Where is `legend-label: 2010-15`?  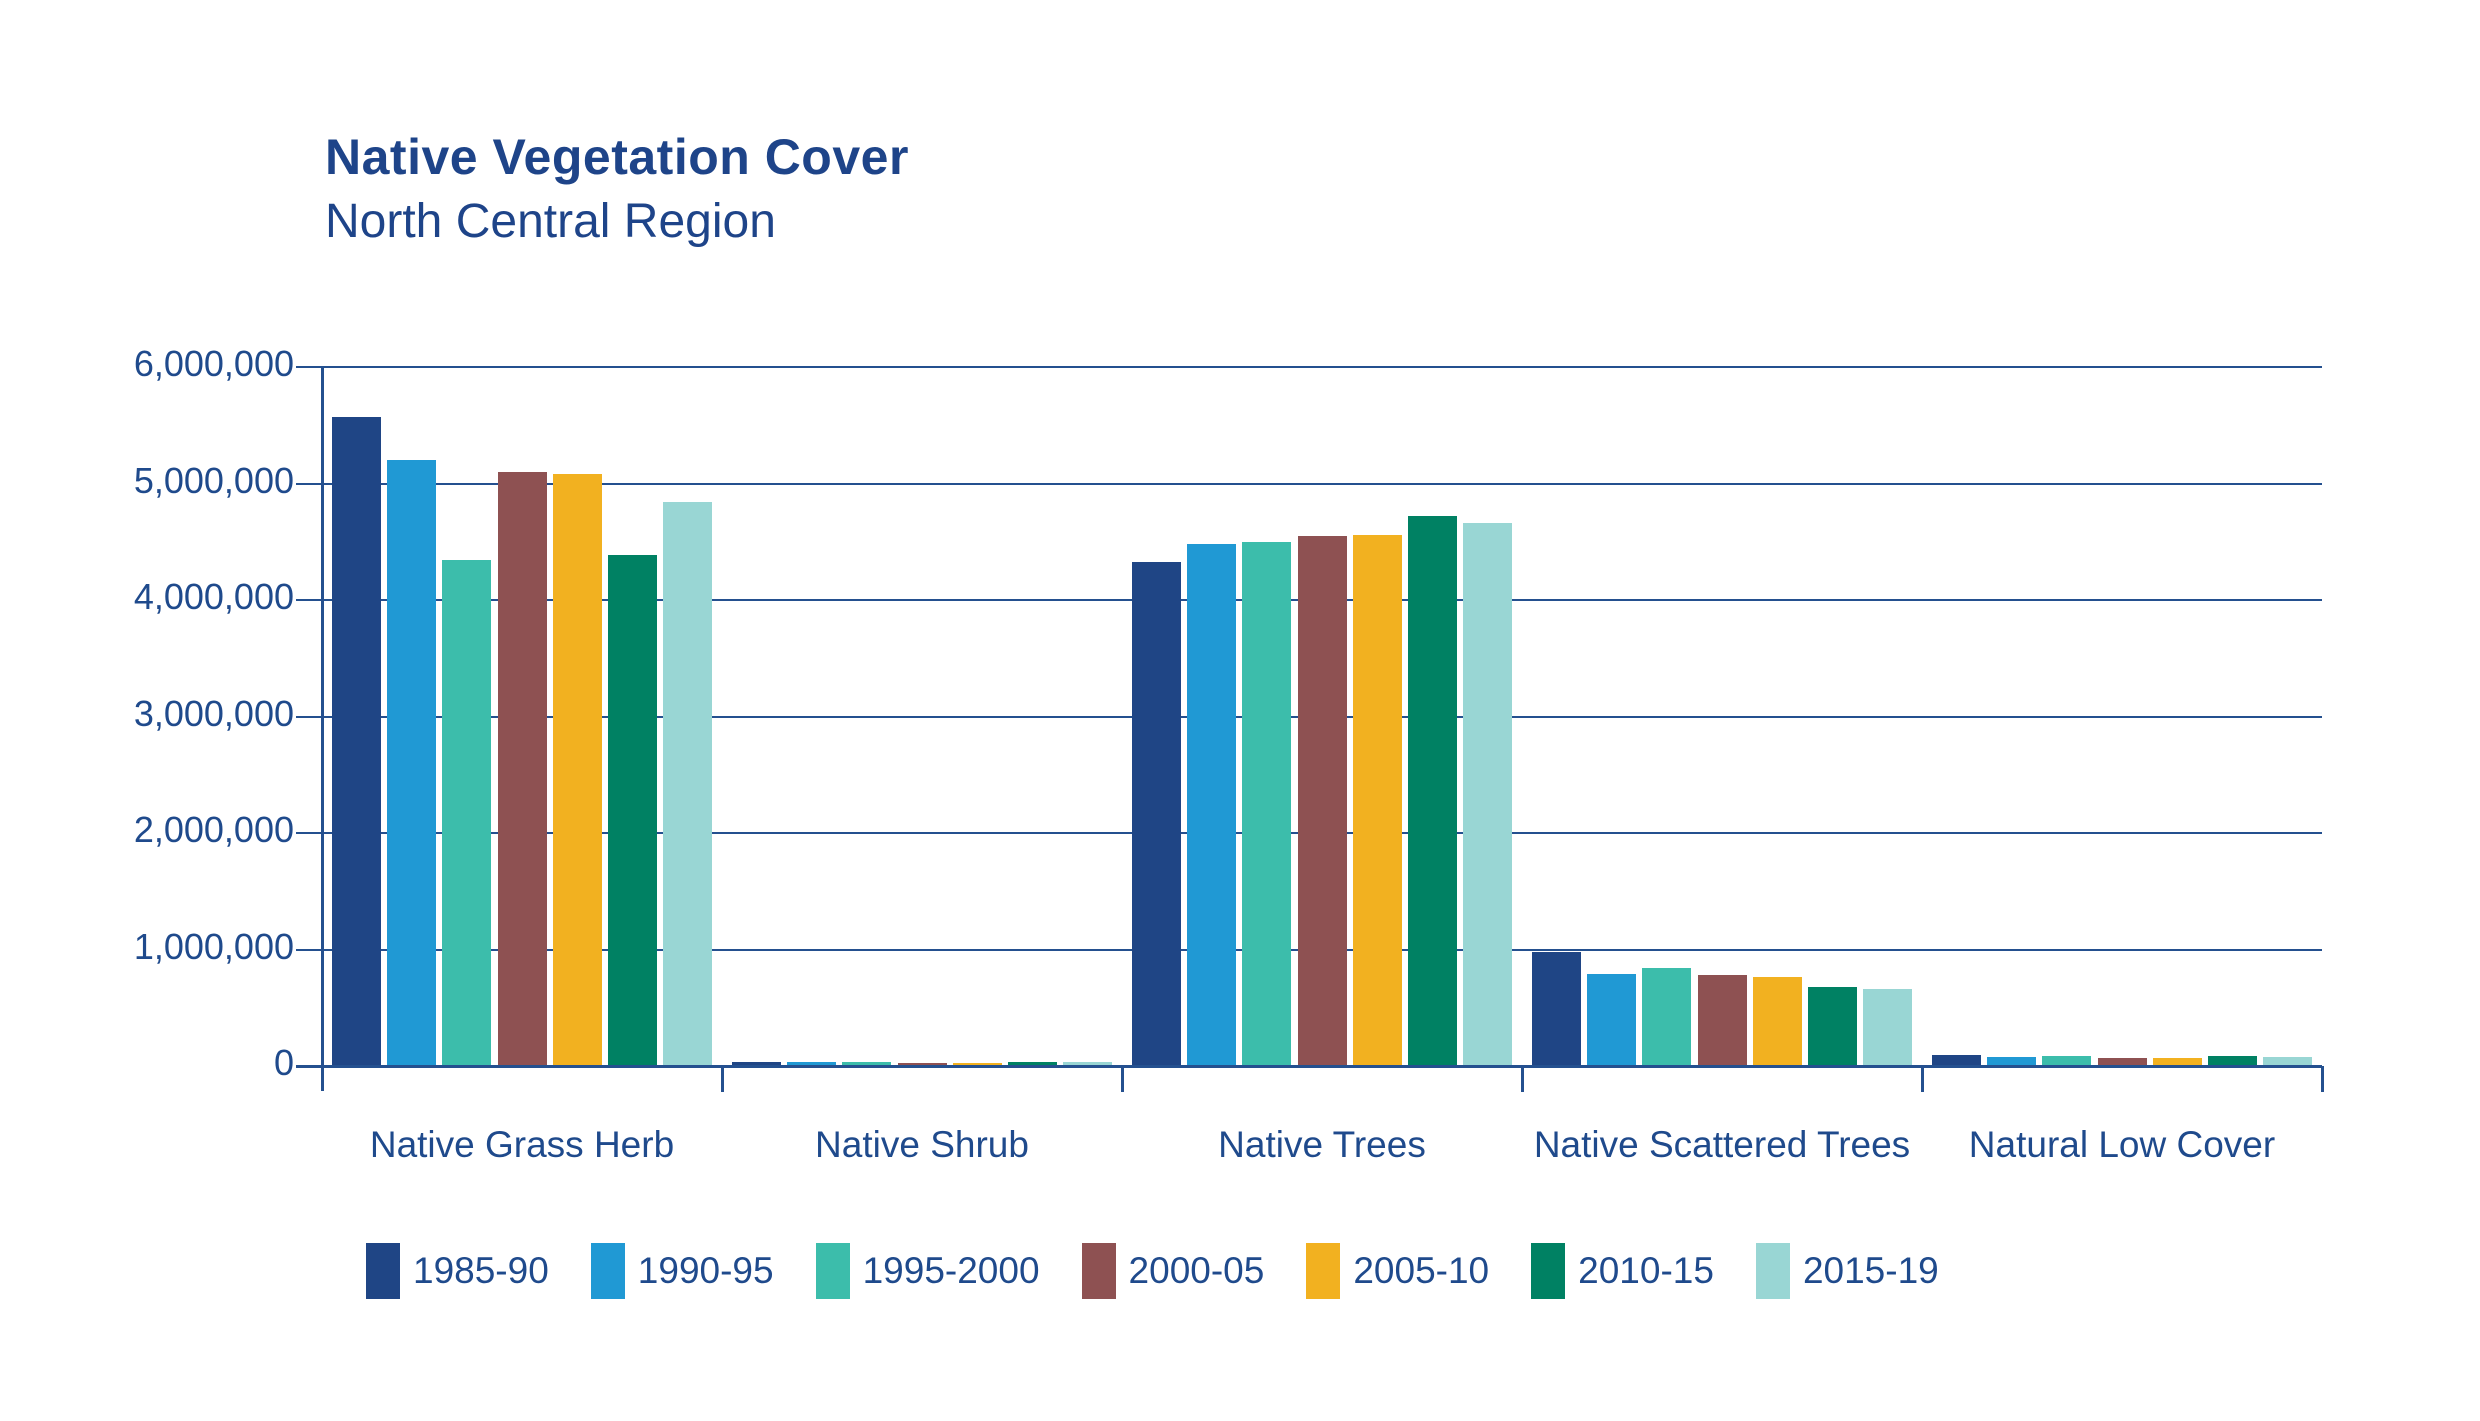 legend-label: 2010-15 is located at coordinates (1646, 1270).